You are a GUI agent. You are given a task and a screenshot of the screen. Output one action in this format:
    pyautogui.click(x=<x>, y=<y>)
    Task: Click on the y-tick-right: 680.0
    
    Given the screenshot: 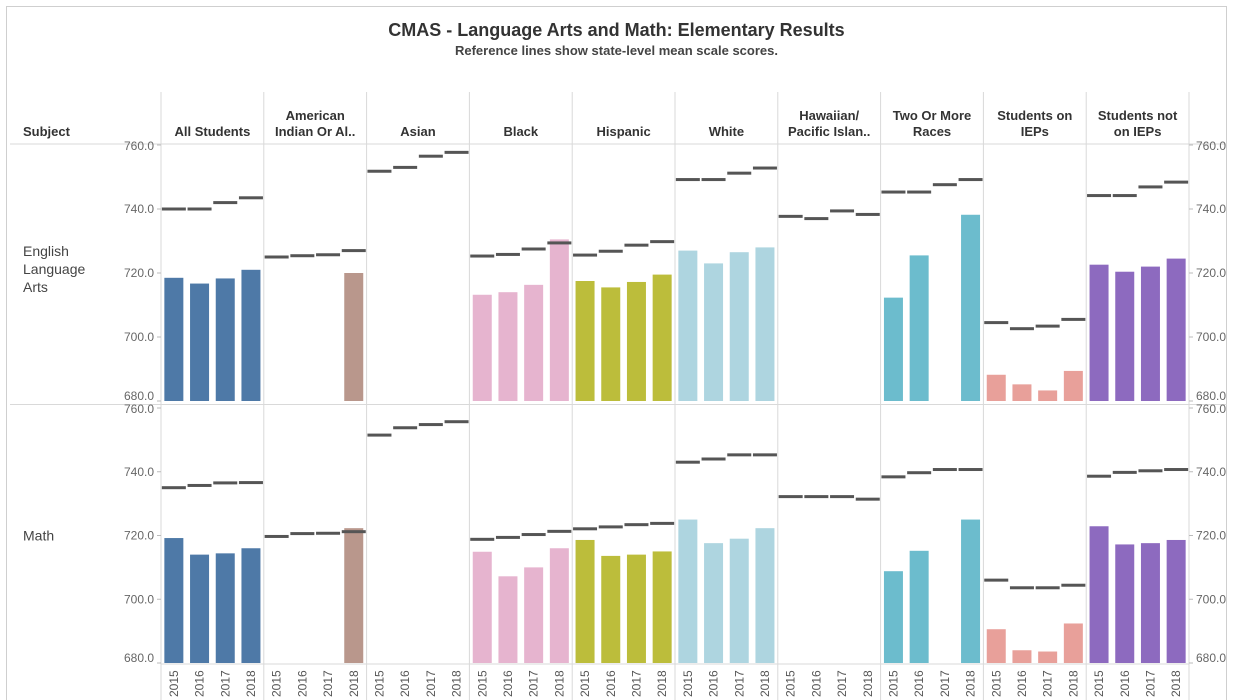 What is the action you would take?
    pyautogui.click(x=1211, y=658)
    